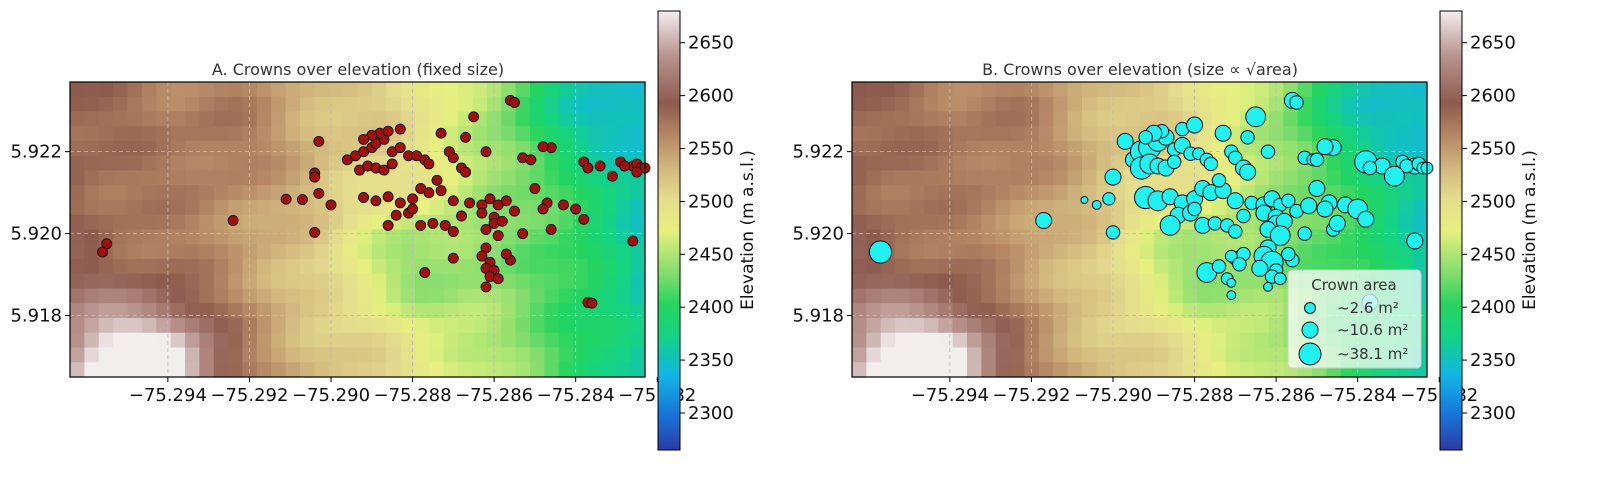 The height and width of the screenshot is (483, 1600). I want to click on panel-a-y-ticks: 5.918 5.920 5.922, so click(40, 234).